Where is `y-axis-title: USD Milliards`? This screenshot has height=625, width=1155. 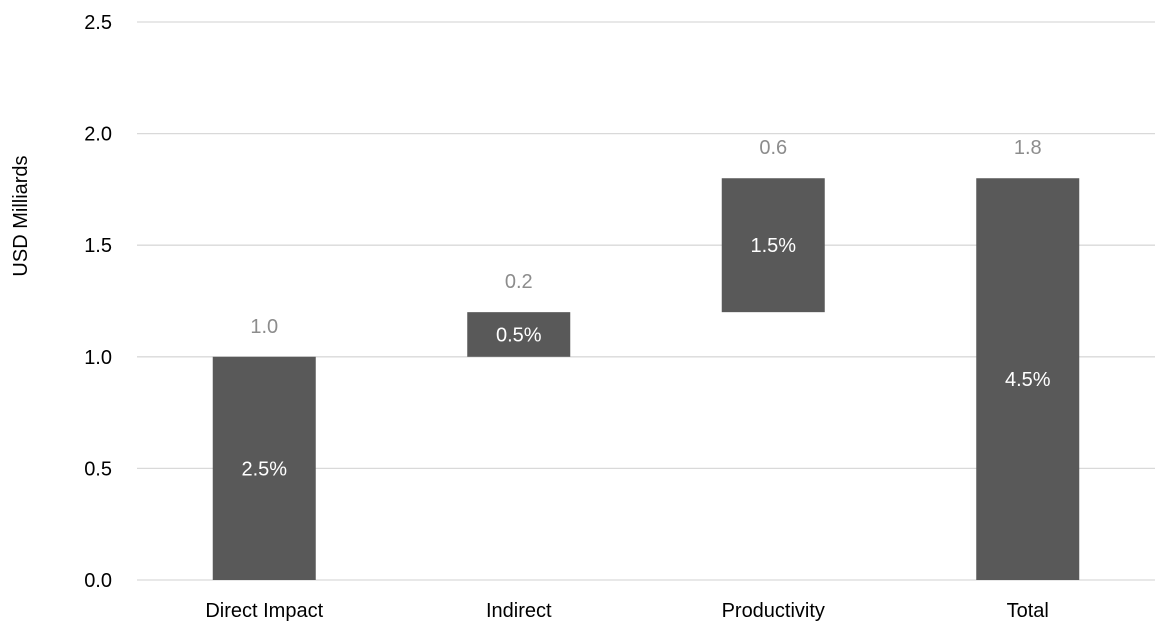 y-axis-title: USD Milliards is located at coordinates (21, 215).